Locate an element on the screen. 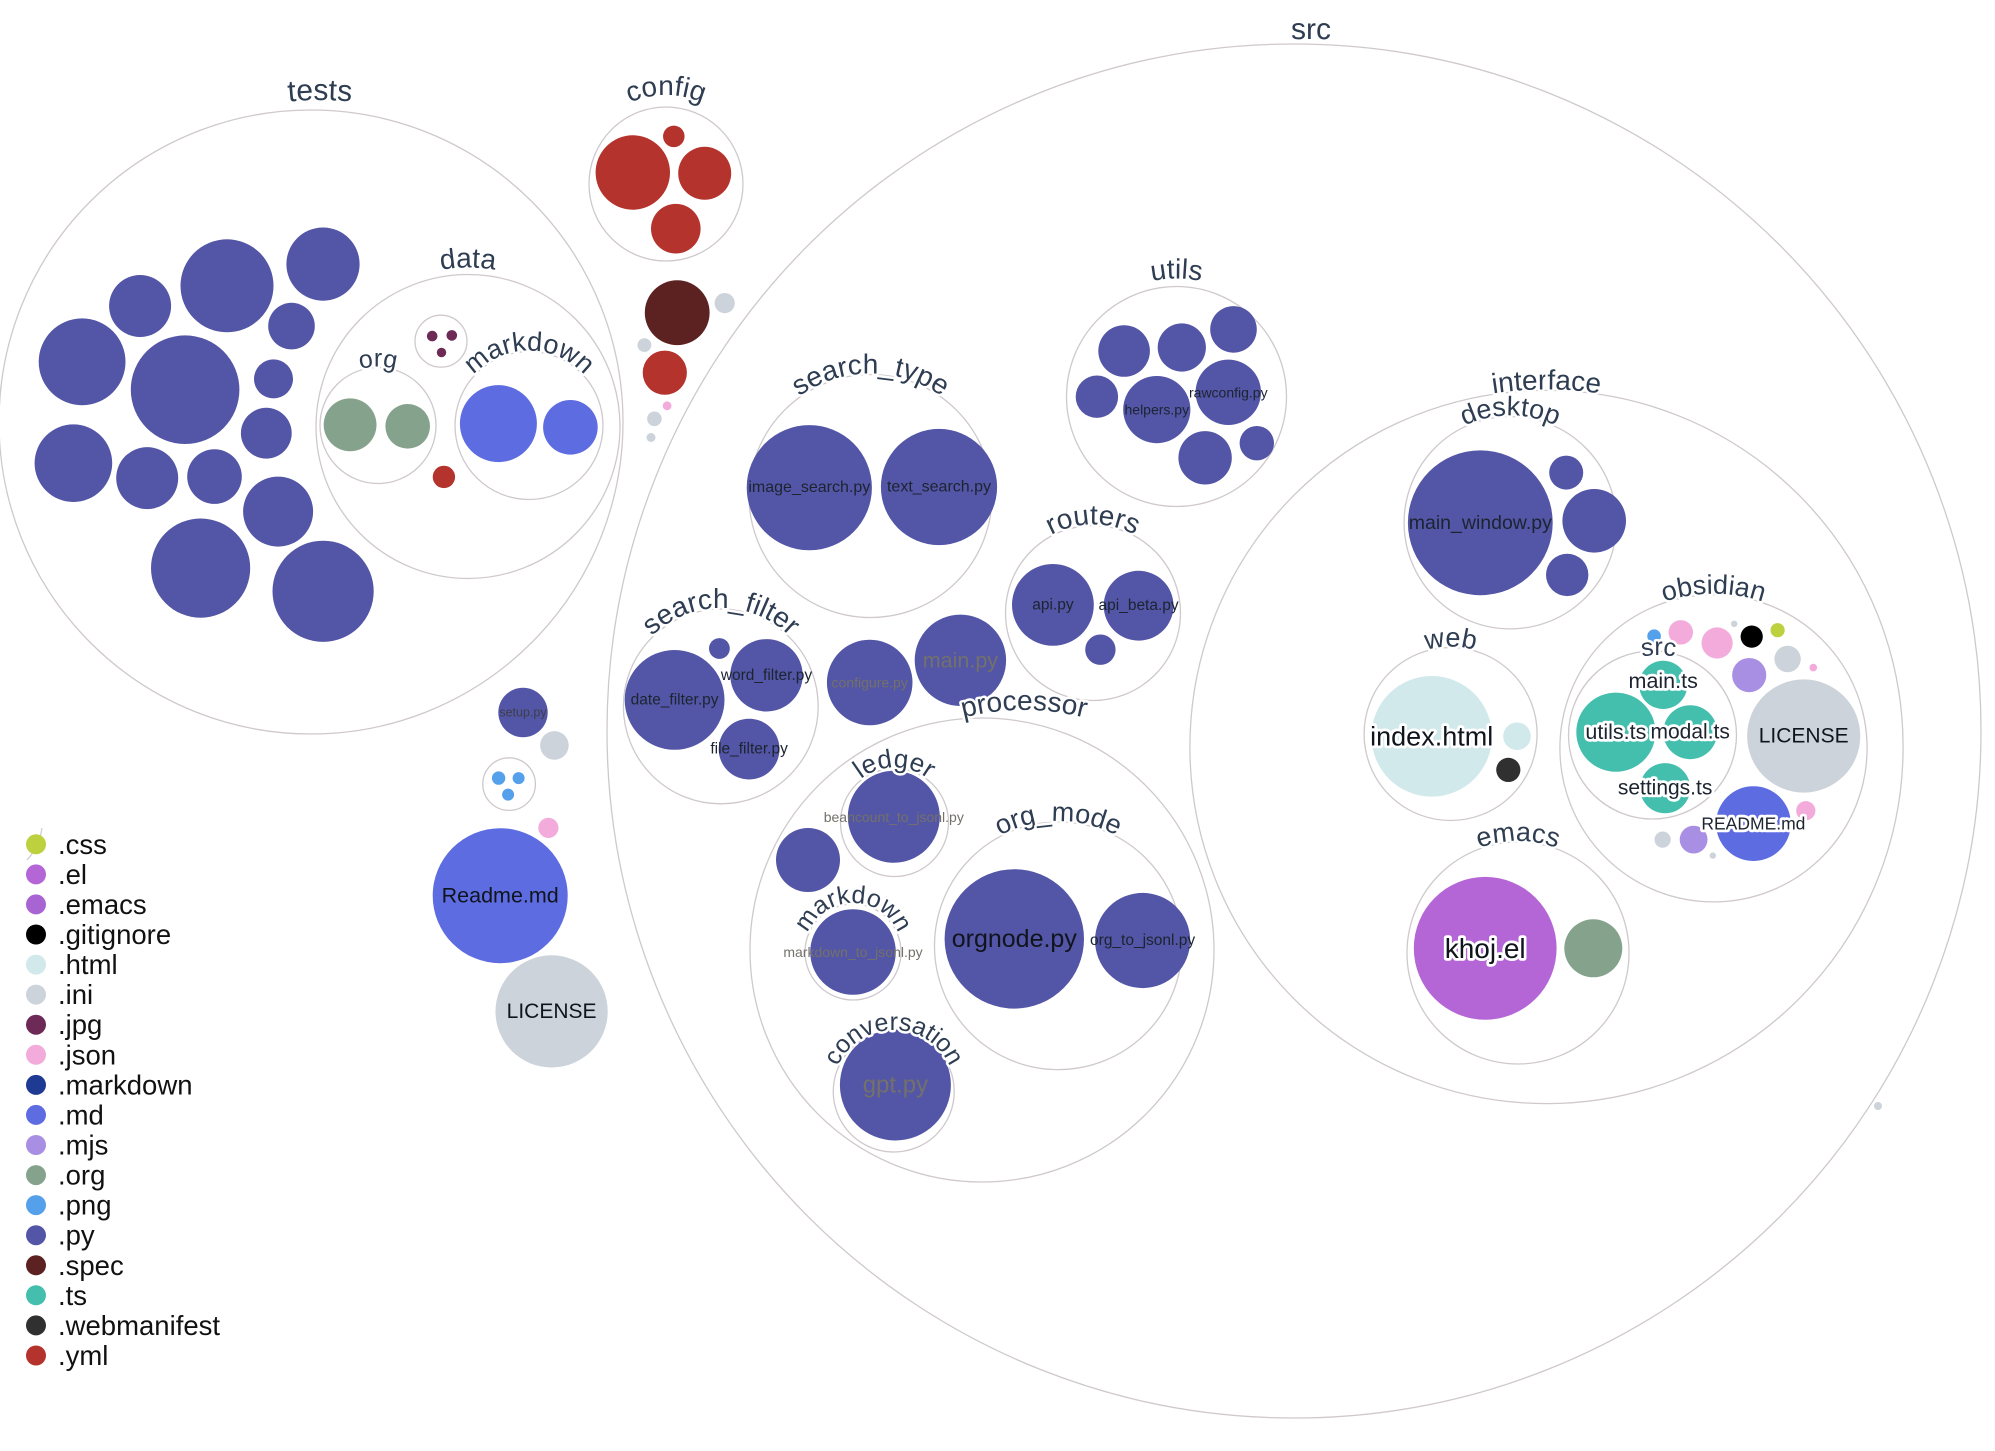 Image resolution: width=1995 pixels, height=1451 pixels. svg-text: main.py is located at coordinates (961, 660).